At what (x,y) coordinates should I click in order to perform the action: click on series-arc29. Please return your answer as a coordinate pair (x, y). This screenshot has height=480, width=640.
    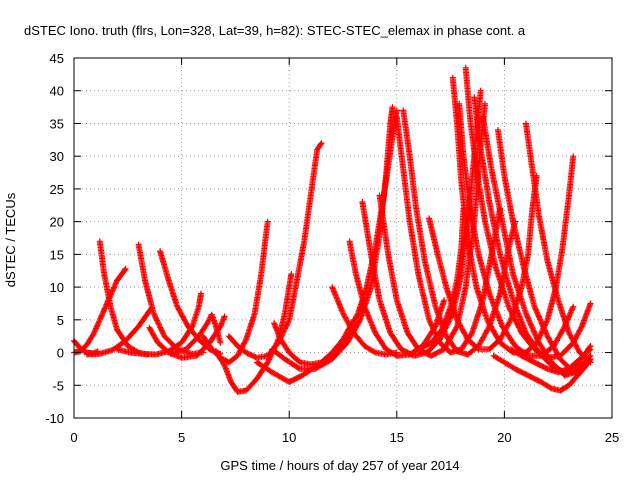
    Looking at the image, I should click on (558, 243).